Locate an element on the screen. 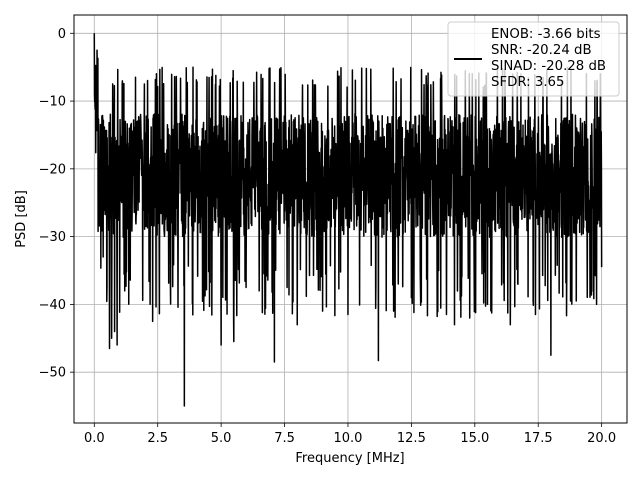 This screenshot has height=480, width=640. x-tick-label: 7.5 is located at coordinates (284, 438).